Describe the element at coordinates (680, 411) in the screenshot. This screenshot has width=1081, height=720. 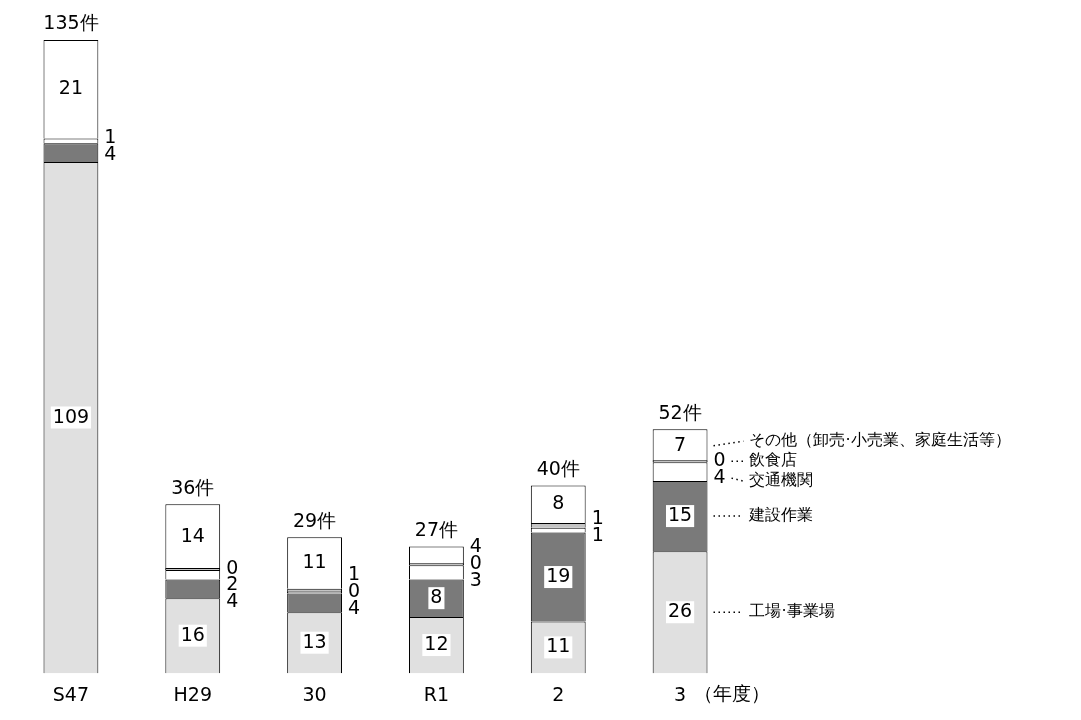
I see `total-label: 52件` at that location.